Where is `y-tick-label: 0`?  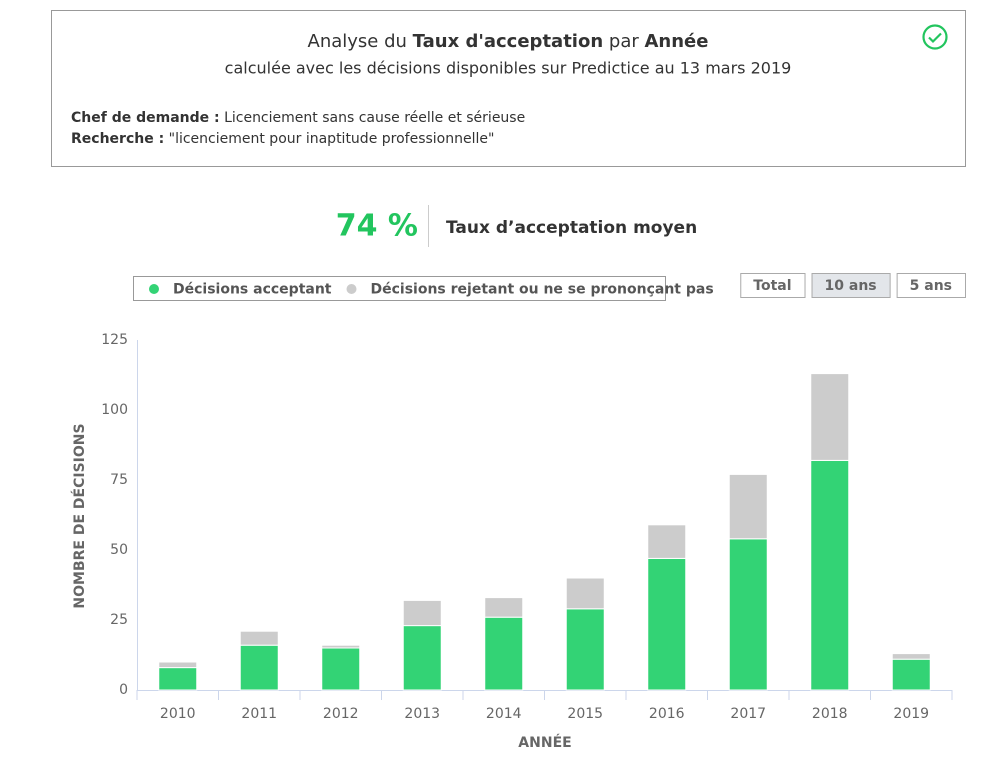 y-tick-label: 0 is located at coordinates (123, 690).